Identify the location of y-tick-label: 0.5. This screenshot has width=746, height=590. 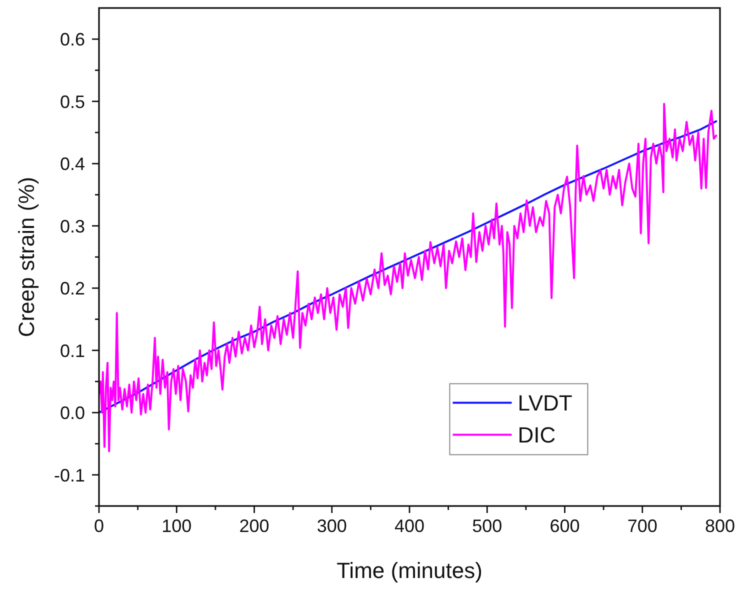
(72, 102).